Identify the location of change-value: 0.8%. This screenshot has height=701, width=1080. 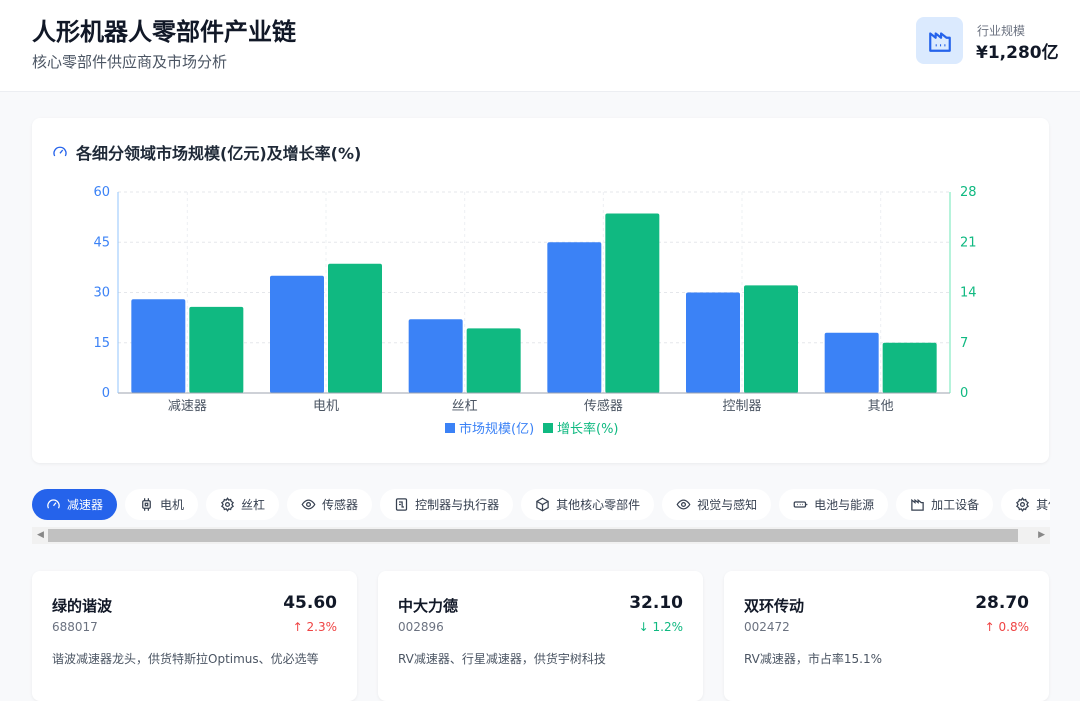
(1014, 627).